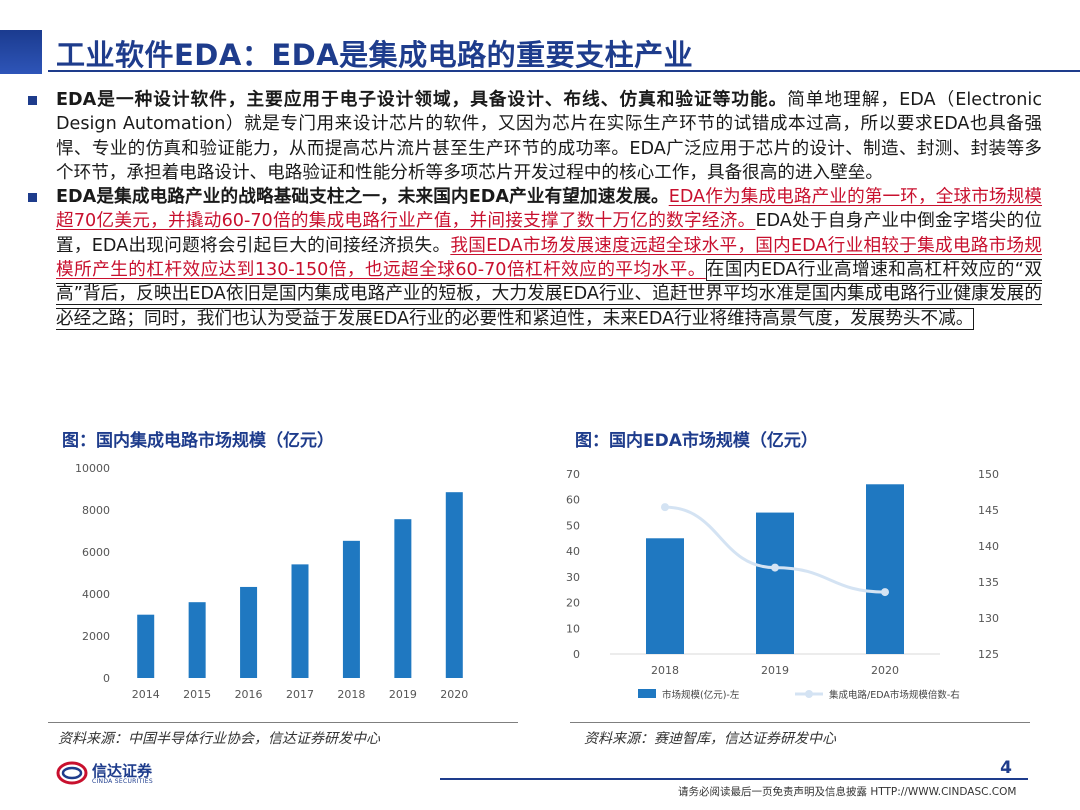 Image resolution: width=1080 pixels, height=810 pixels. What do you see at coordinates (800, 722) in the screenshot?
I see `figure-right-source-rule` at bounding box center [800, 722].